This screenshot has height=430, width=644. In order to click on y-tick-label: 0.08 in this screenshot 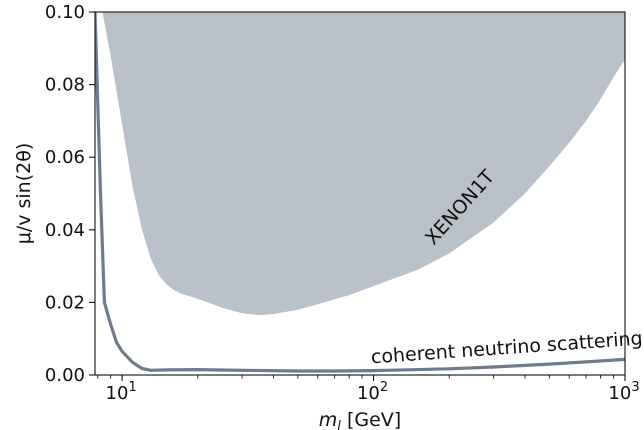, I will do `click(65, 85)`.